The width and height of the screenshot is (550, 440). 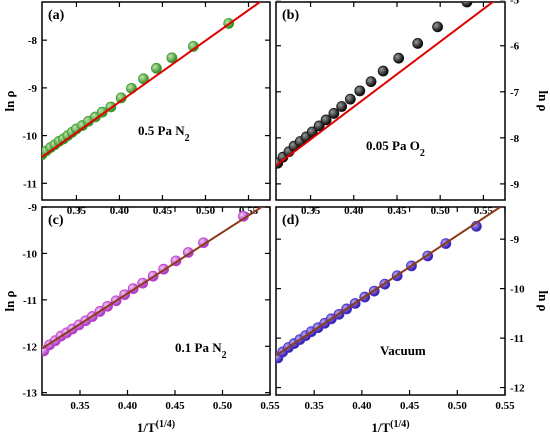 I want to click on panel-a-y-tick-label: -8, so click(x=33, y=41).